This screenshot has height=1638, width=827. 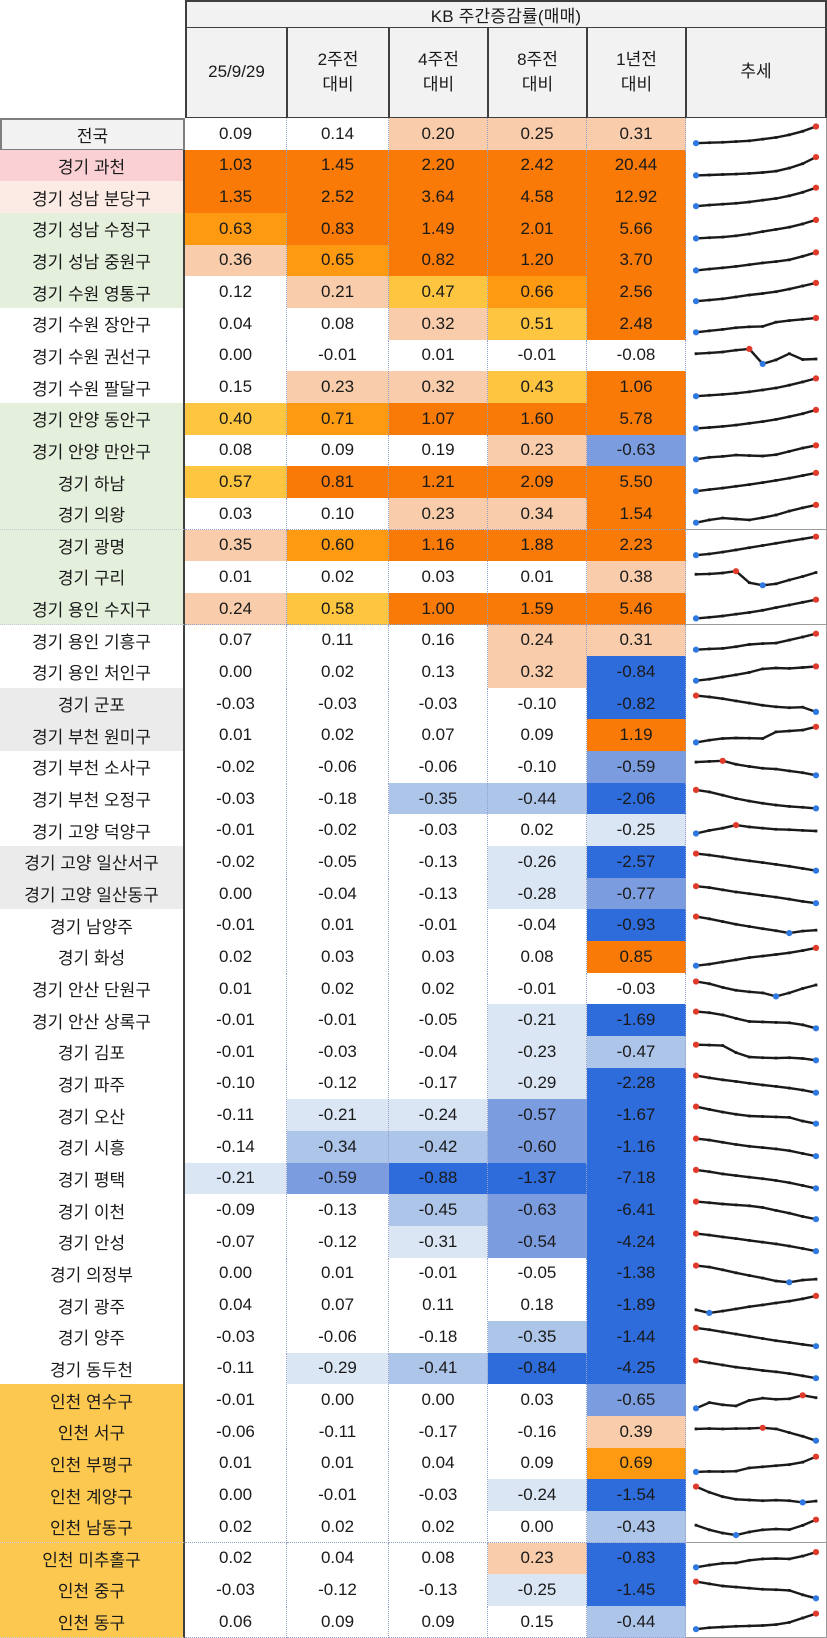 I want to click on value-cell-col5: -0.63, so click(x=636, y=451).